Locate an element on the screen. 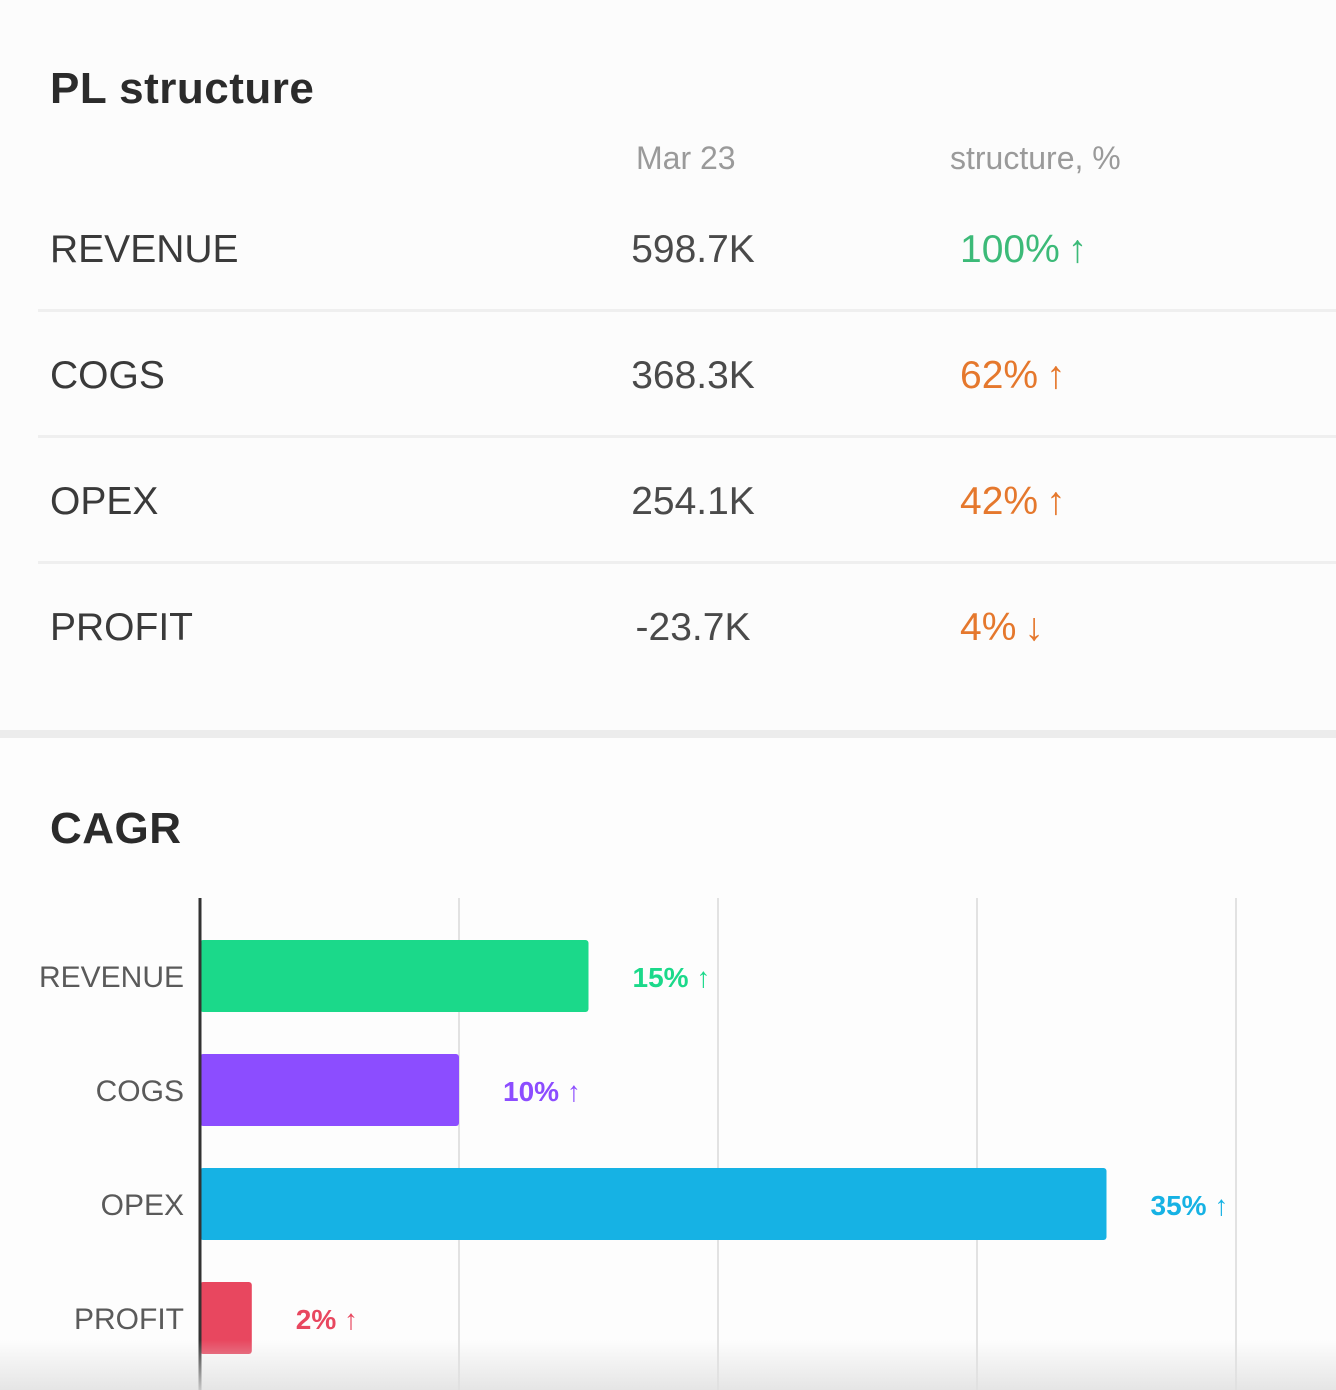 This screenshot has width=1336, height=1390. pct-value: 100% is located at coordinates (1010, 249).